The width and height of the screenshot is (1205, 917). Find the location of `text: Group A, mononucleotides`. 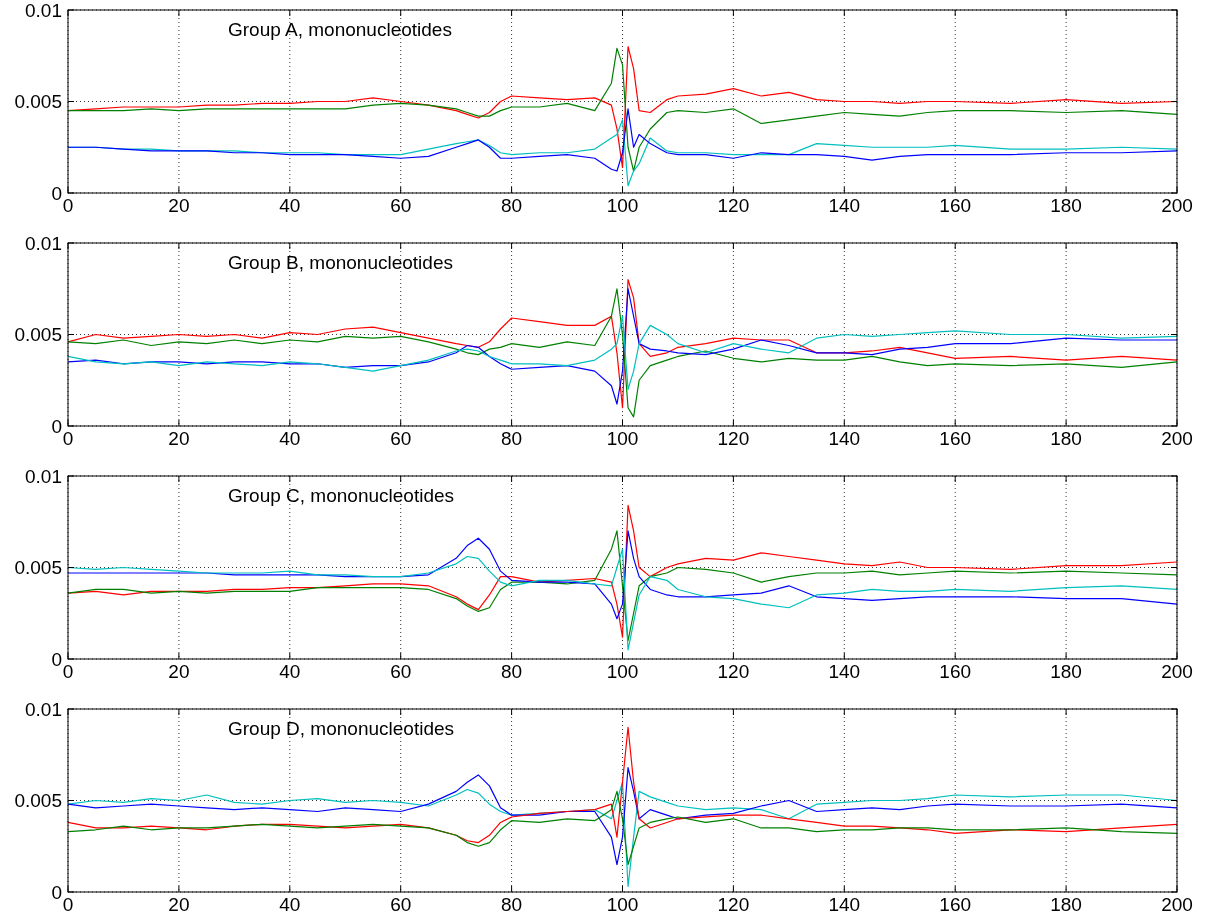

text: Group A, mononucleotides is located at coordinates (340, 29).